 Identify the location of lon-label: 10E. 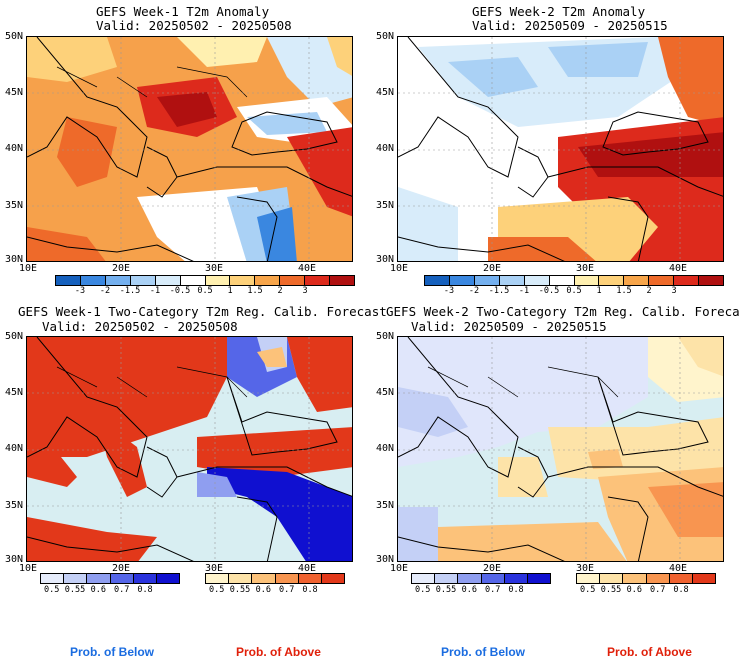
(28, 268).